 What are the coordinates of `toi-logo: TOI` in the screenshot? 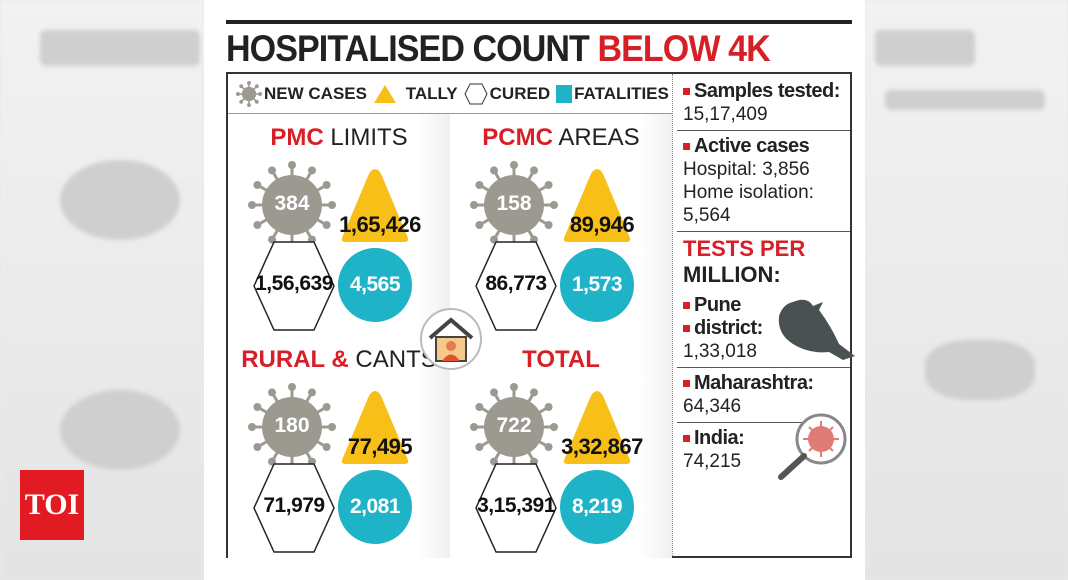 It's located at (52, 505).